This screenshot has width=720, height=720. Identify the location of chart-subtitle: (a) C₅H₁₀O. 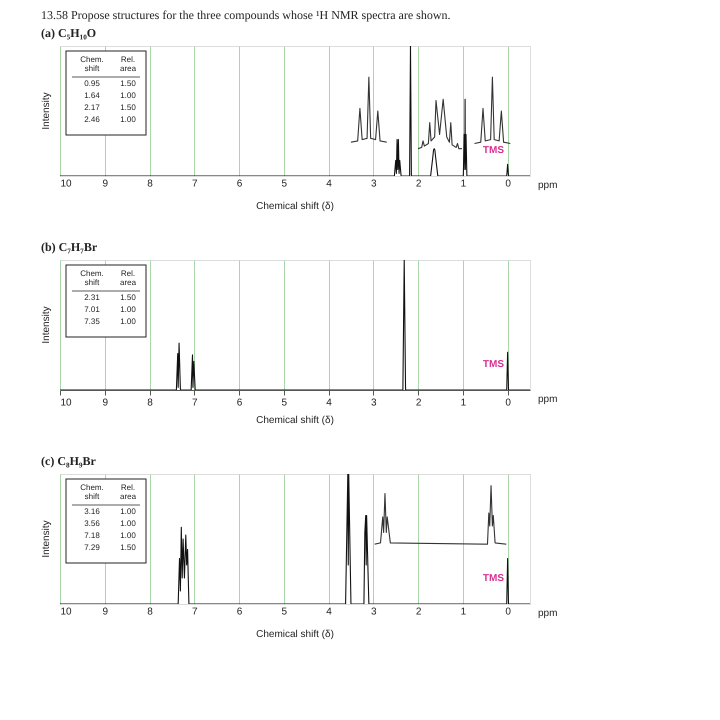
(68, 33).